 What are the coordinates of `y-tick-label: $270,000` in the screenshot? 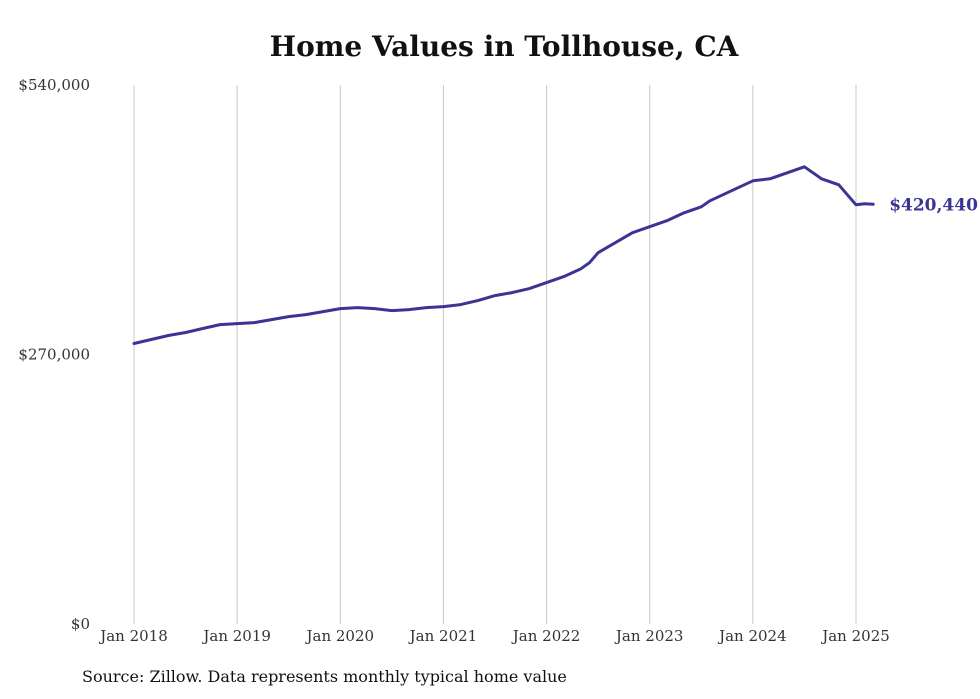 It's located at (54, 355).